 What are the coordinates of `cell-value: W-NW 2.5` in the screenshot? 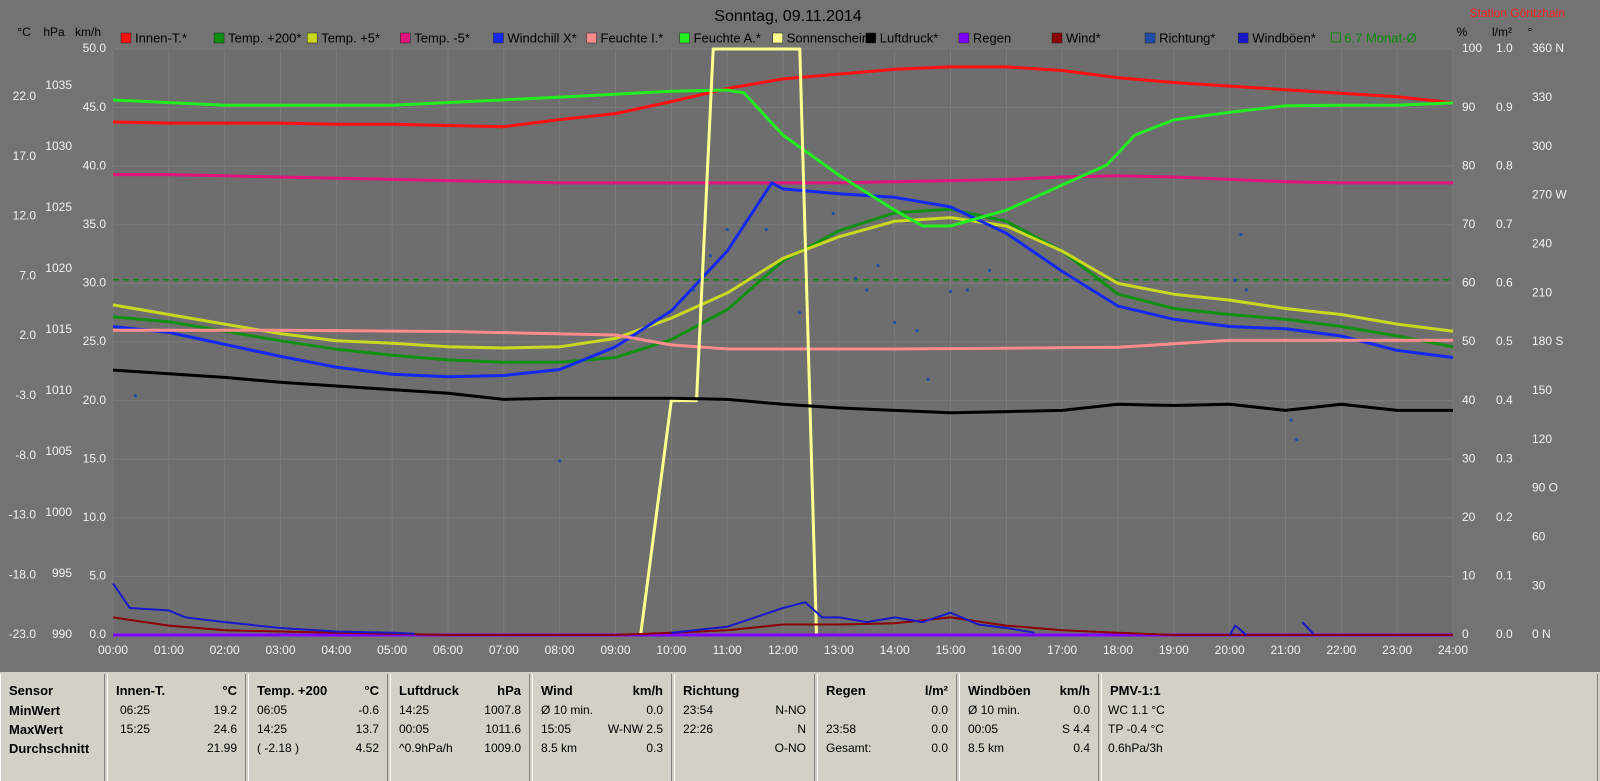 It's located at (635, 729).